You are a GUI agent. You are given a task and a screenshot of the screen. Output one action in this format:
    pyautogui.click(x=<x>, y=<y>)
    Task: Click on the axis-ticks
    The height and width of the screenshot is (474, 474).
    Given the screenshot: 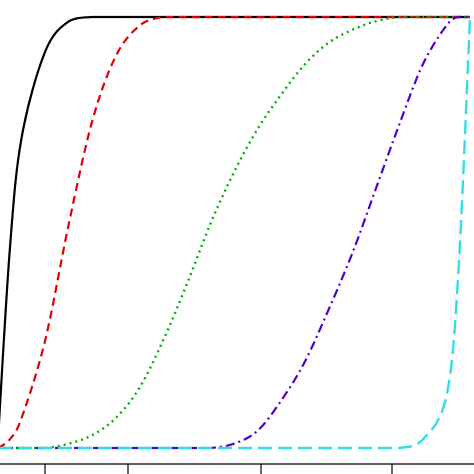 What is the action you would take?
    pyautogui.click(x=218, y=469)
    